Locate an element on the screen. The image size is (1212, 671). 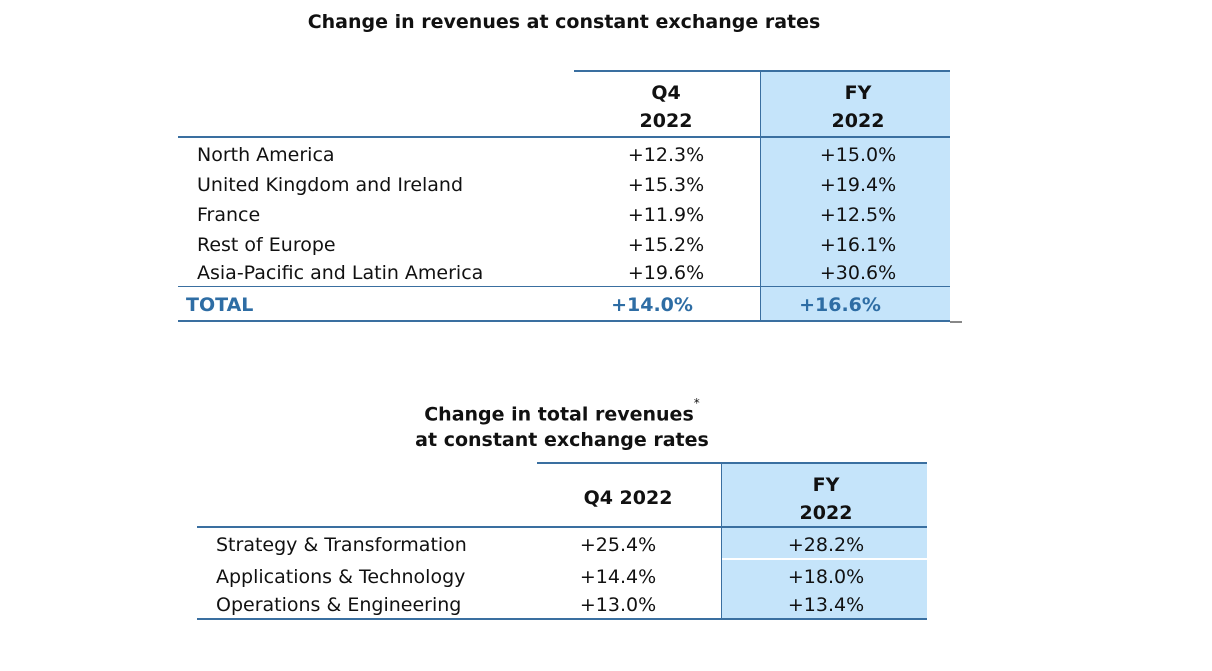
table1-row-q4: +15.3% is located at coordinates (666, 185).